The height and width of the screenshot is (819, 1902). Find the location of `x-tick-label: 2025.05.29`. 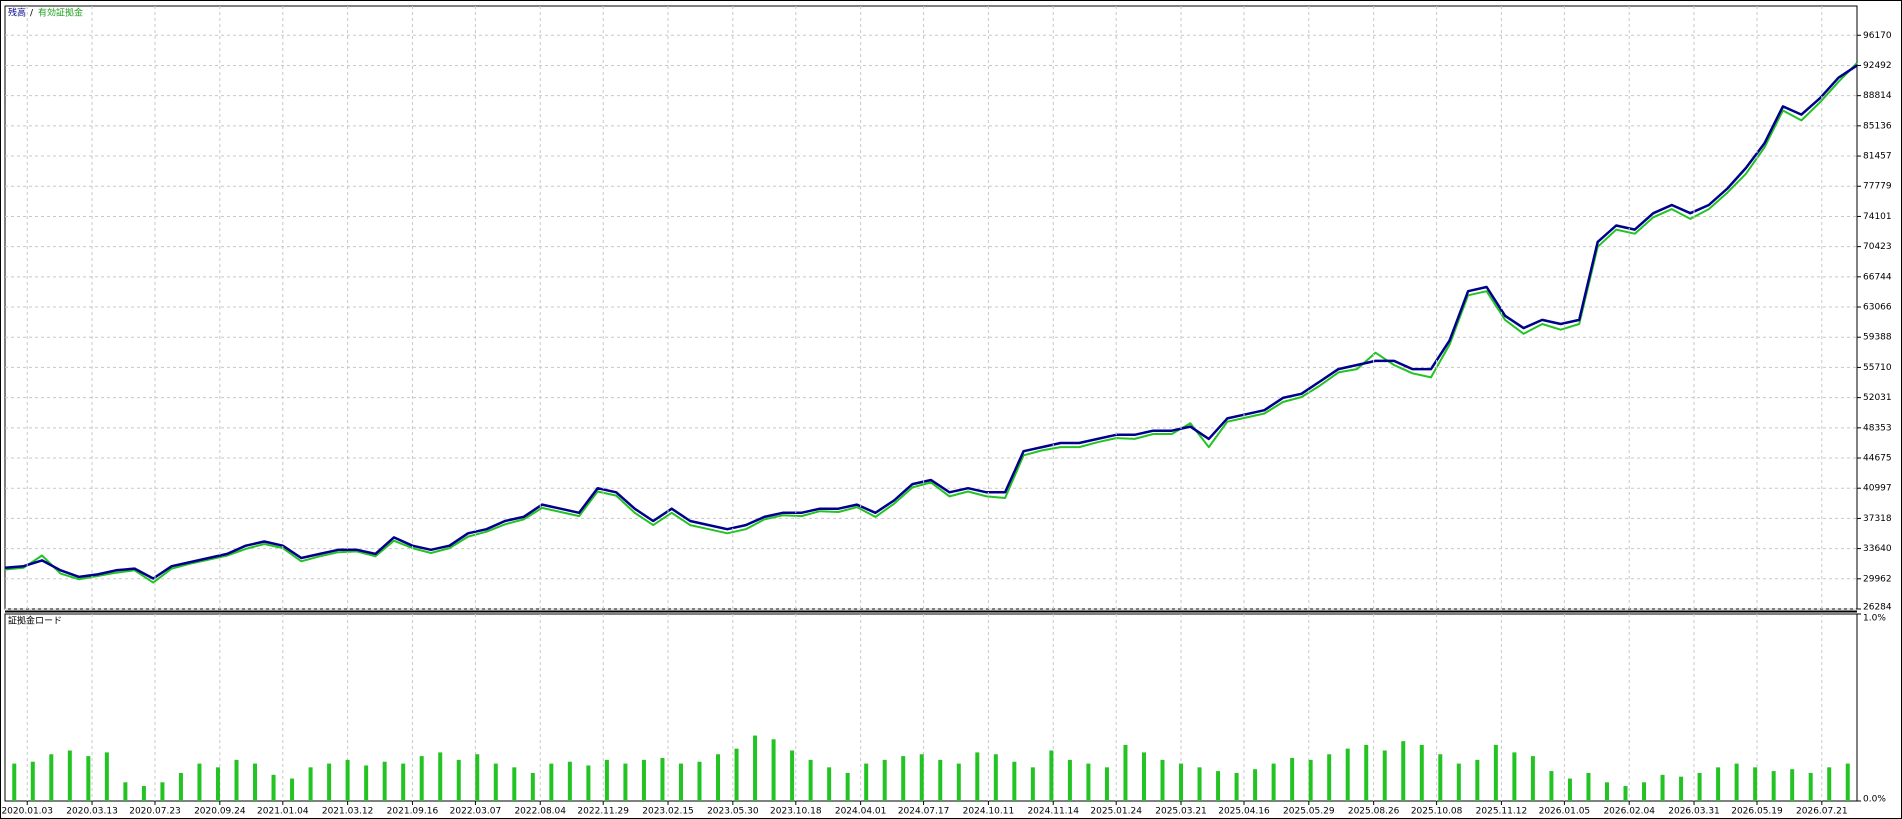

x-tick-label: 2025.05.29 is located at coordinates (1309, 812).